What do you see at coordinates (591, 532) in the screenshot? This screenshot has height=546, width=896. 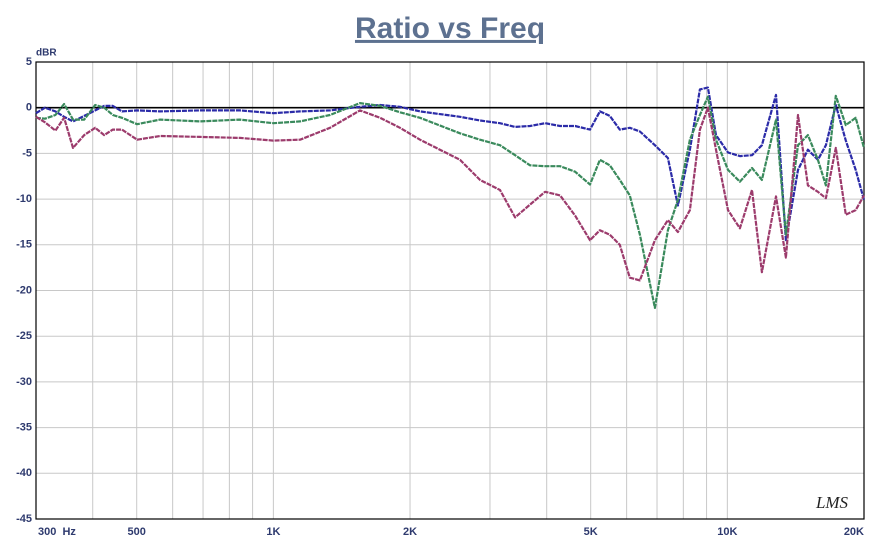 I see `x-tick-label: 5K` at bounding box center [591, 532].